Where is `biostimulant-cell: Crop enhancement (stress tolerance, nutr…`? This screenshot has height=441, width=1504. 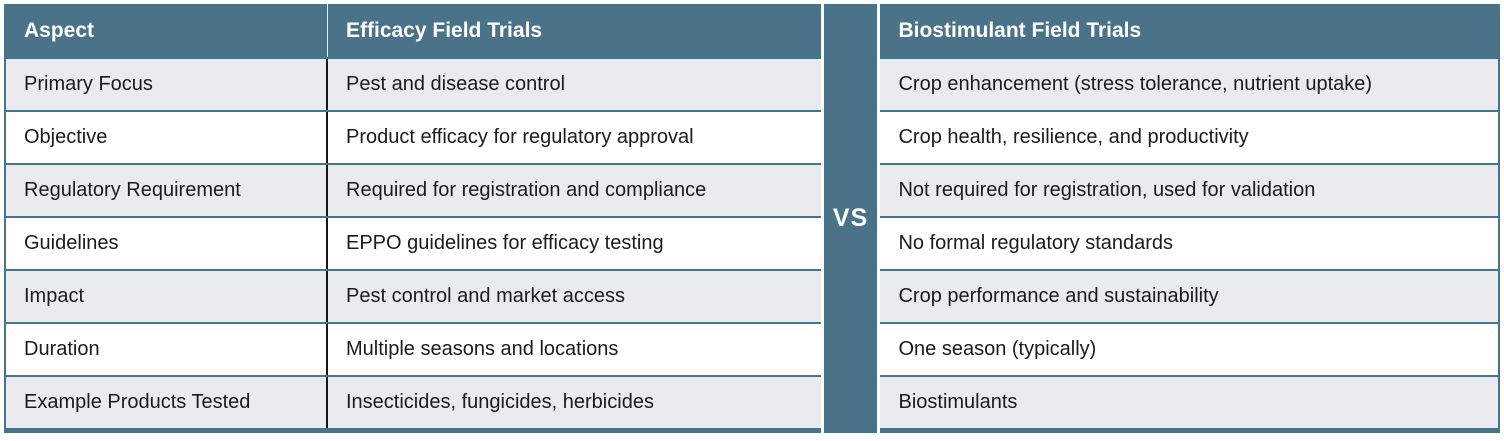 biostimulant-cell: Crop enhancement (stress tolerance, nutr… is located at coordinates (1135, 84).